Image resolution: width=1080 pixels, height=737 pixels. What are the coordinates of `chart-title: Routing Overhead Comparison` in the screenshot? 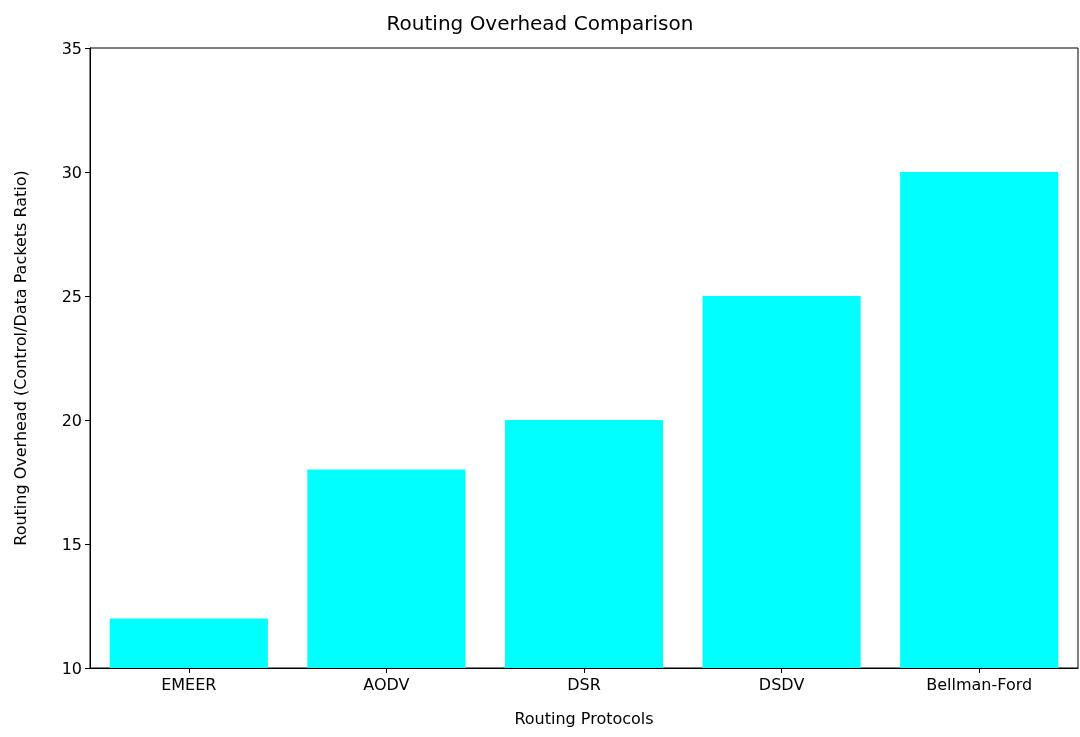 It's located at (540, 23).